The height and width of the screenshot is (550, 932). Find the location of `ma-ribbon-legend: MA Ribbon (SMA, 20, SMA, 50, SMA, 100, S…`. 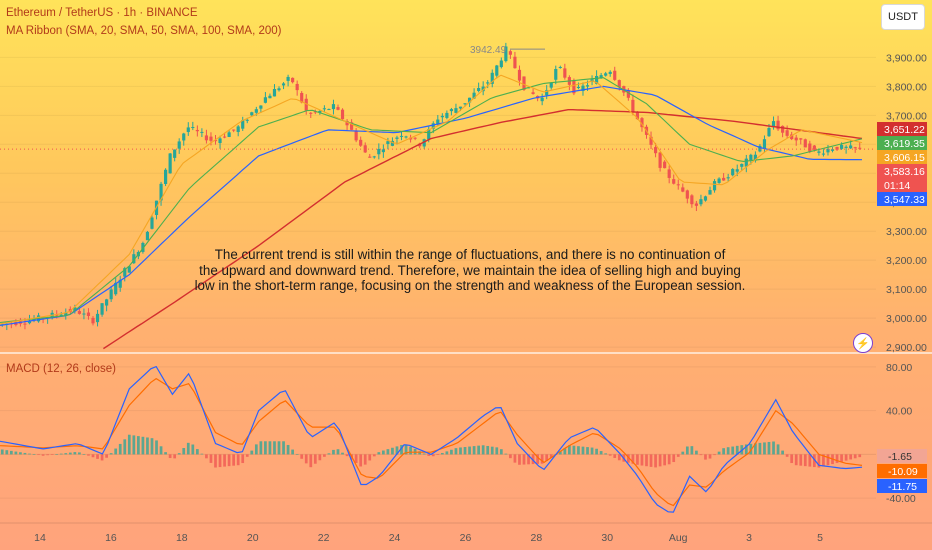

ma-ribbon-legend: MA Ribbon (SMA, 20, SMA, 50, SMA, 100, S… is located at coordinates (144, 31).